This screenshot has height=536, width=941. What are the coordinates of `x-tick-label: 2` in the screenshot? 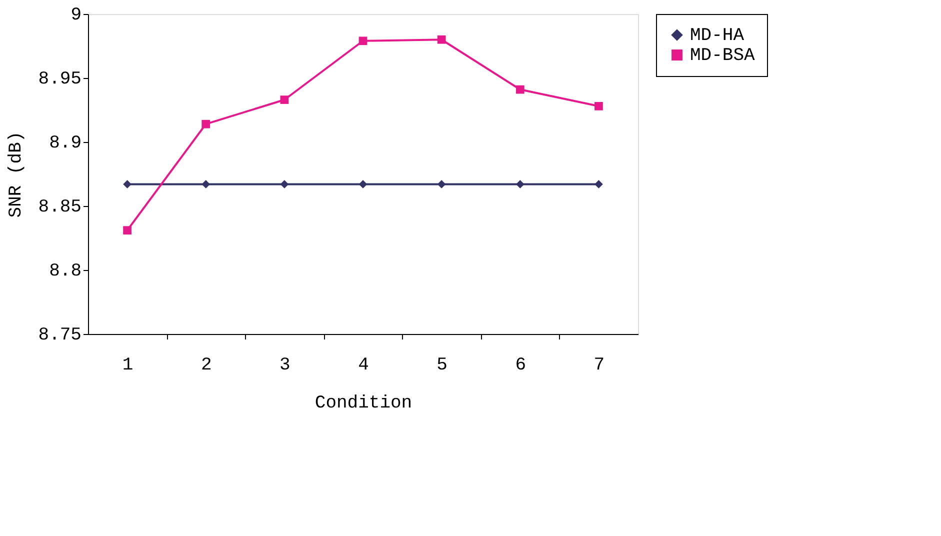 It's located at (206, 366).